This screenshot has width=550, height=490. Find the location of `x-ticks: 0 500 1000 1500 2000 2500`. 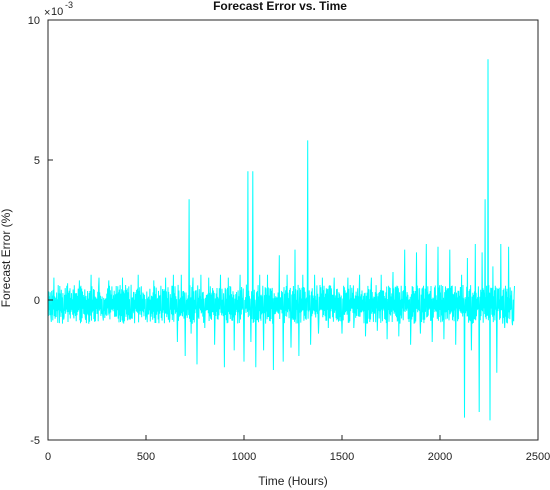

x-ticks: 0 500 1000 1500 2000 2500 is located at coordinates (297, 449).